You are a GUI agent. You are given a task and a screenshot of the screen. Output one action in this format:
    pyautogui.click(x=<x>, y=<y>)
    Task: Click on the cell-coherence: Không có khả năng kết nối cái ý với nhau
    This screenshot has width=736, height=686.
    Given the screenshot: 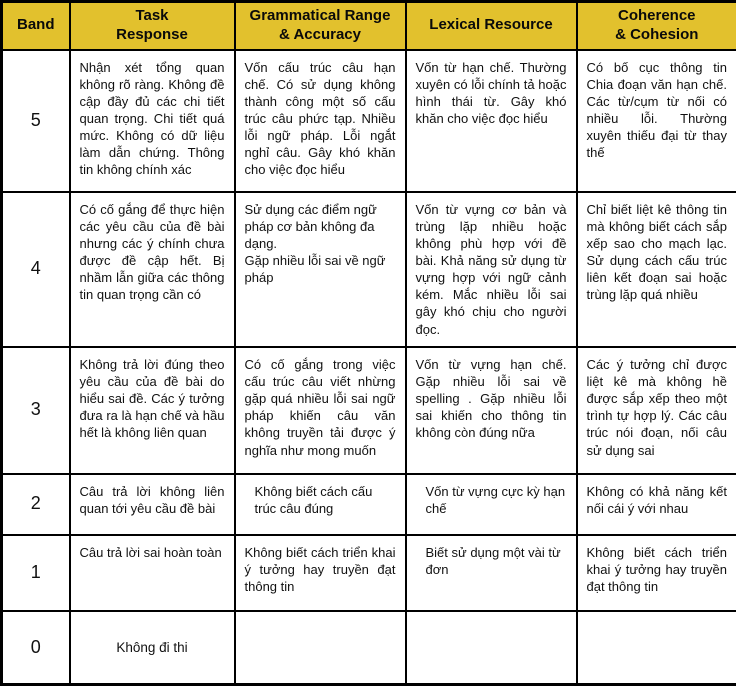 What is the action you would take?
    pyautogui.click(x=656, y=504)
    